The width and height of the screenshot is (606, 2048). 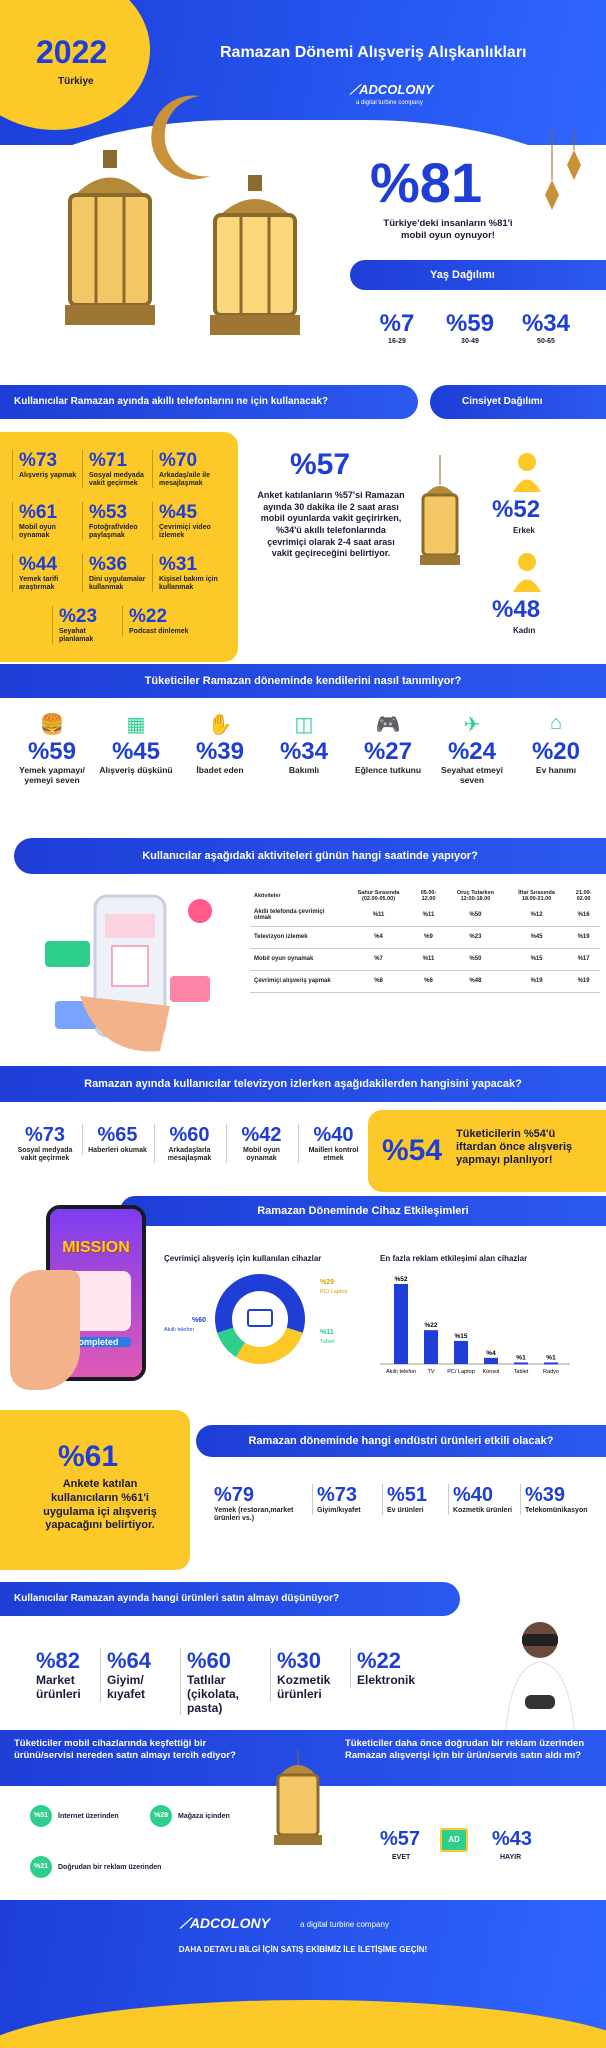 I want to click on industry-item-label: Giyim/kıyafet, so click(x=339, y=1510).